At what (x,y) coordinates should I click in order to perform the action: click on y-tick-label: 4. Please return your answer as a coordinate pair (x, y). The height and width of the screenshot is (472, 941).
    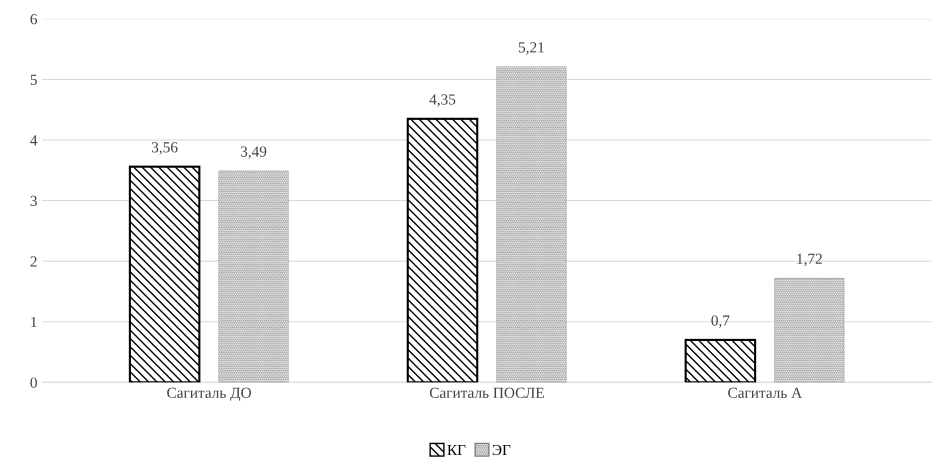
    Looking at the image, I should click on (34, 140).